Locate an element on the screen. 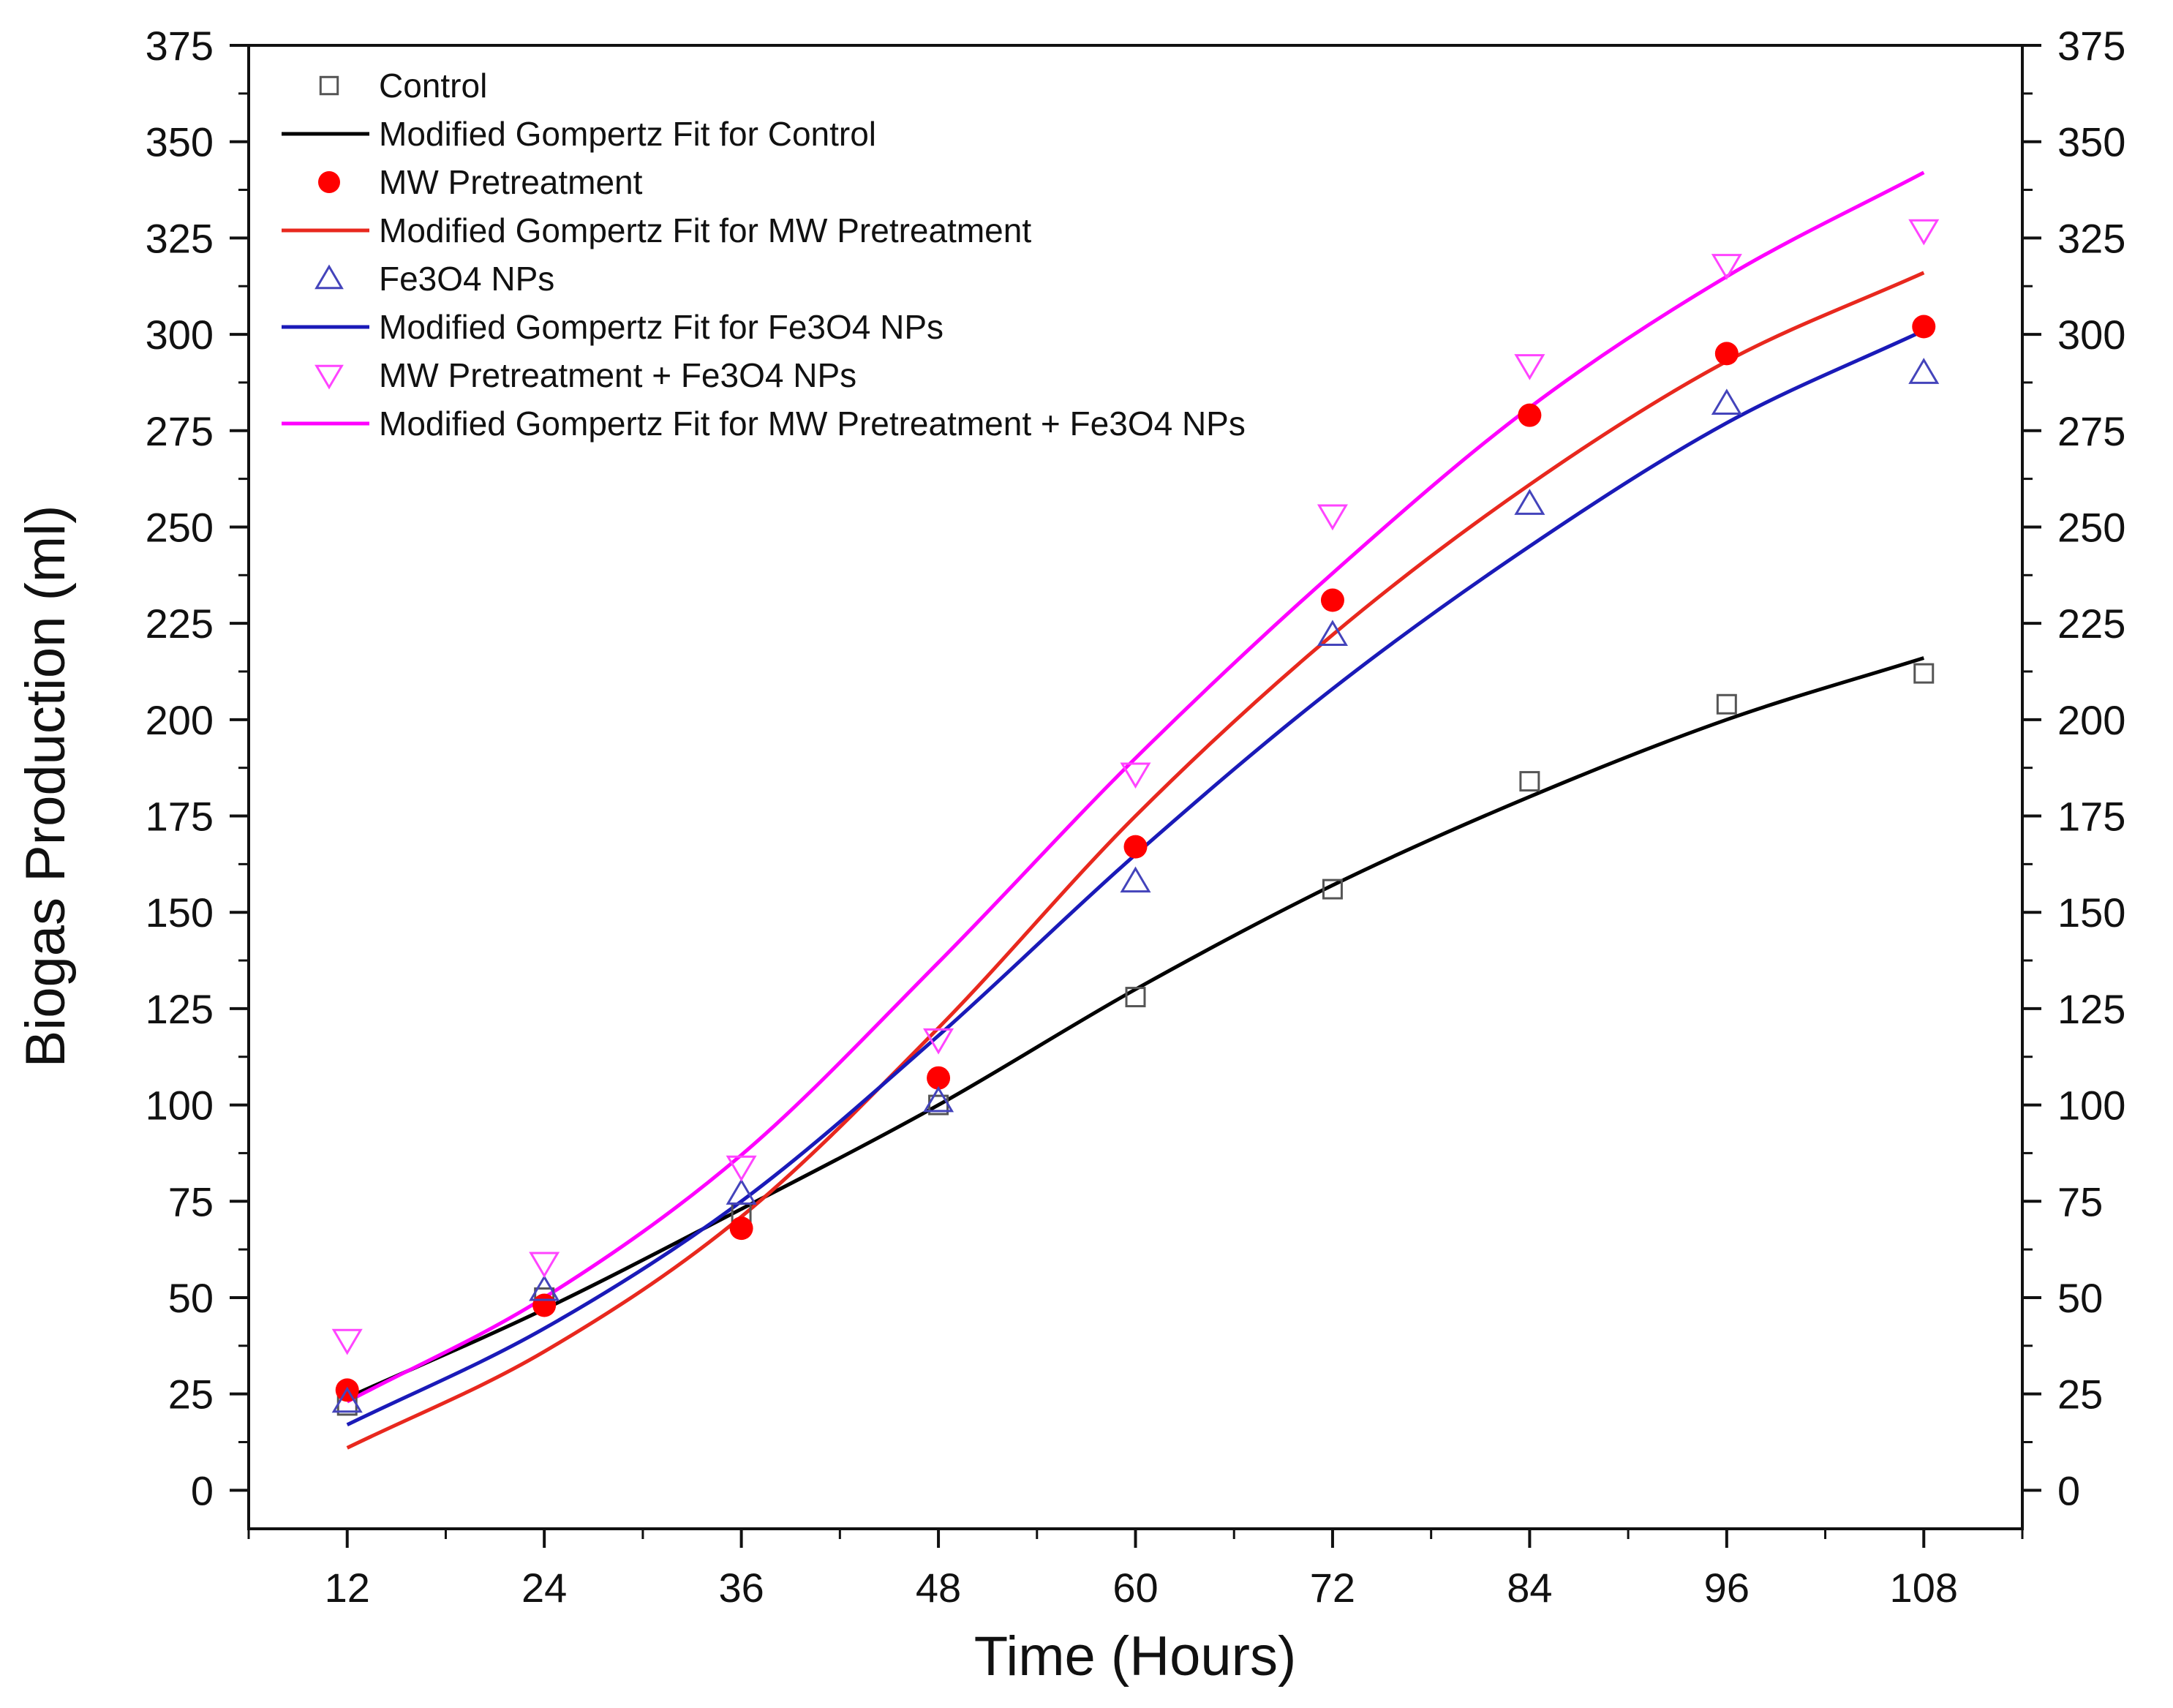 The width and height of the screenshot is (2173, 1708). legend-marker-fe3o4-nps is located at coordinates (329, 277).